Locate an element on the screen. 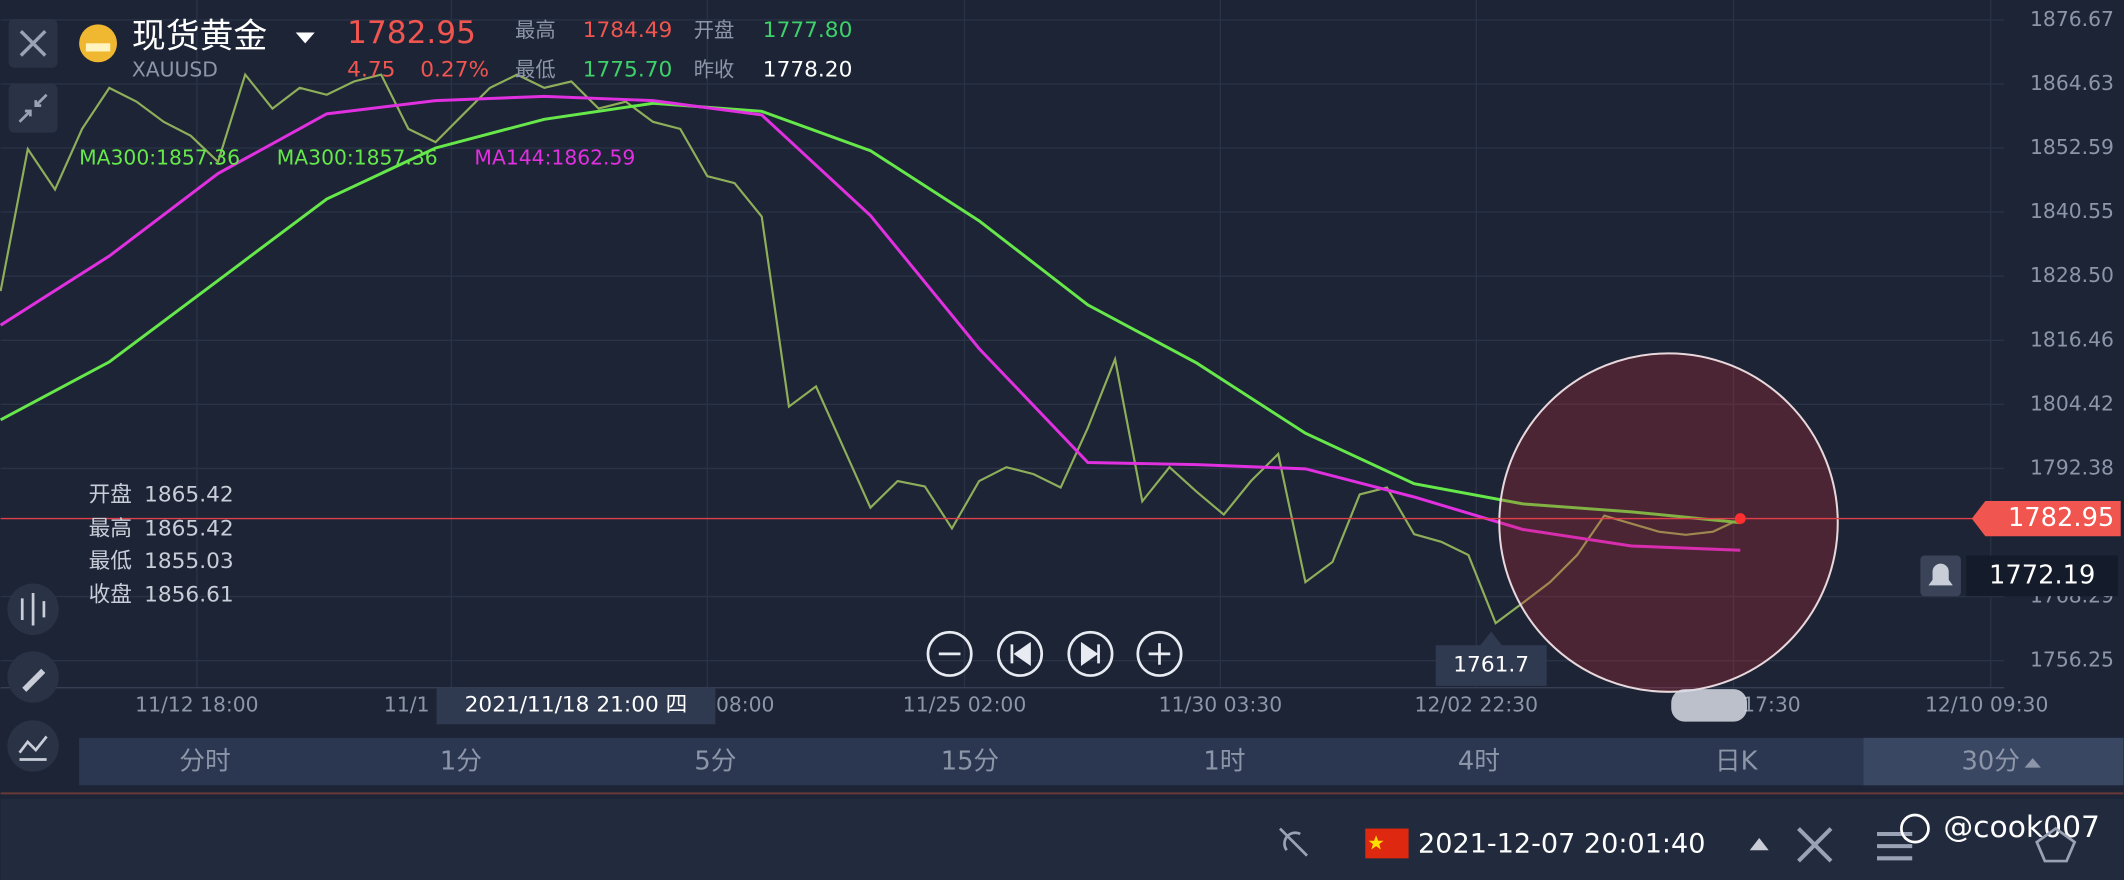 The height and width of the screenshot is (880, 2124). ohlc-label: 最低 is located at coordinates (110, 561).